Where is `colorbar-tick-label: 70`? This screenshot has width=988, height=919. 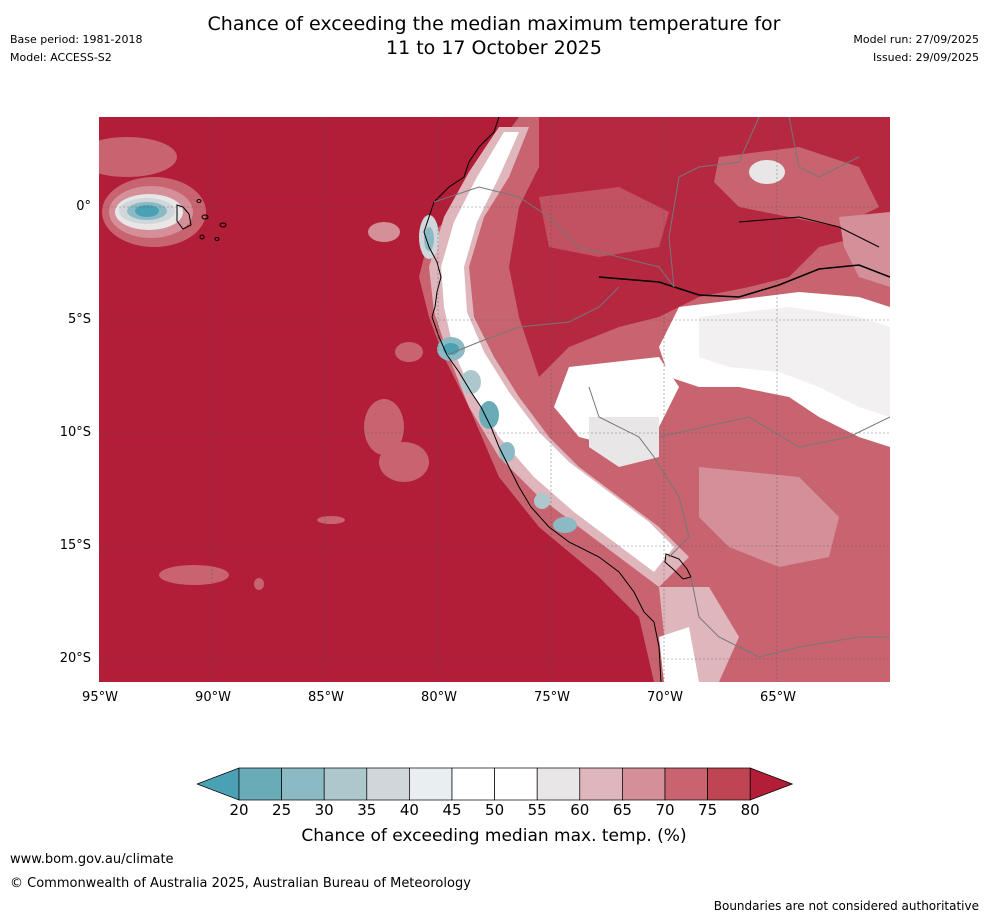 colorbar-tick-label: 70 is located at coordinates (665, 810).